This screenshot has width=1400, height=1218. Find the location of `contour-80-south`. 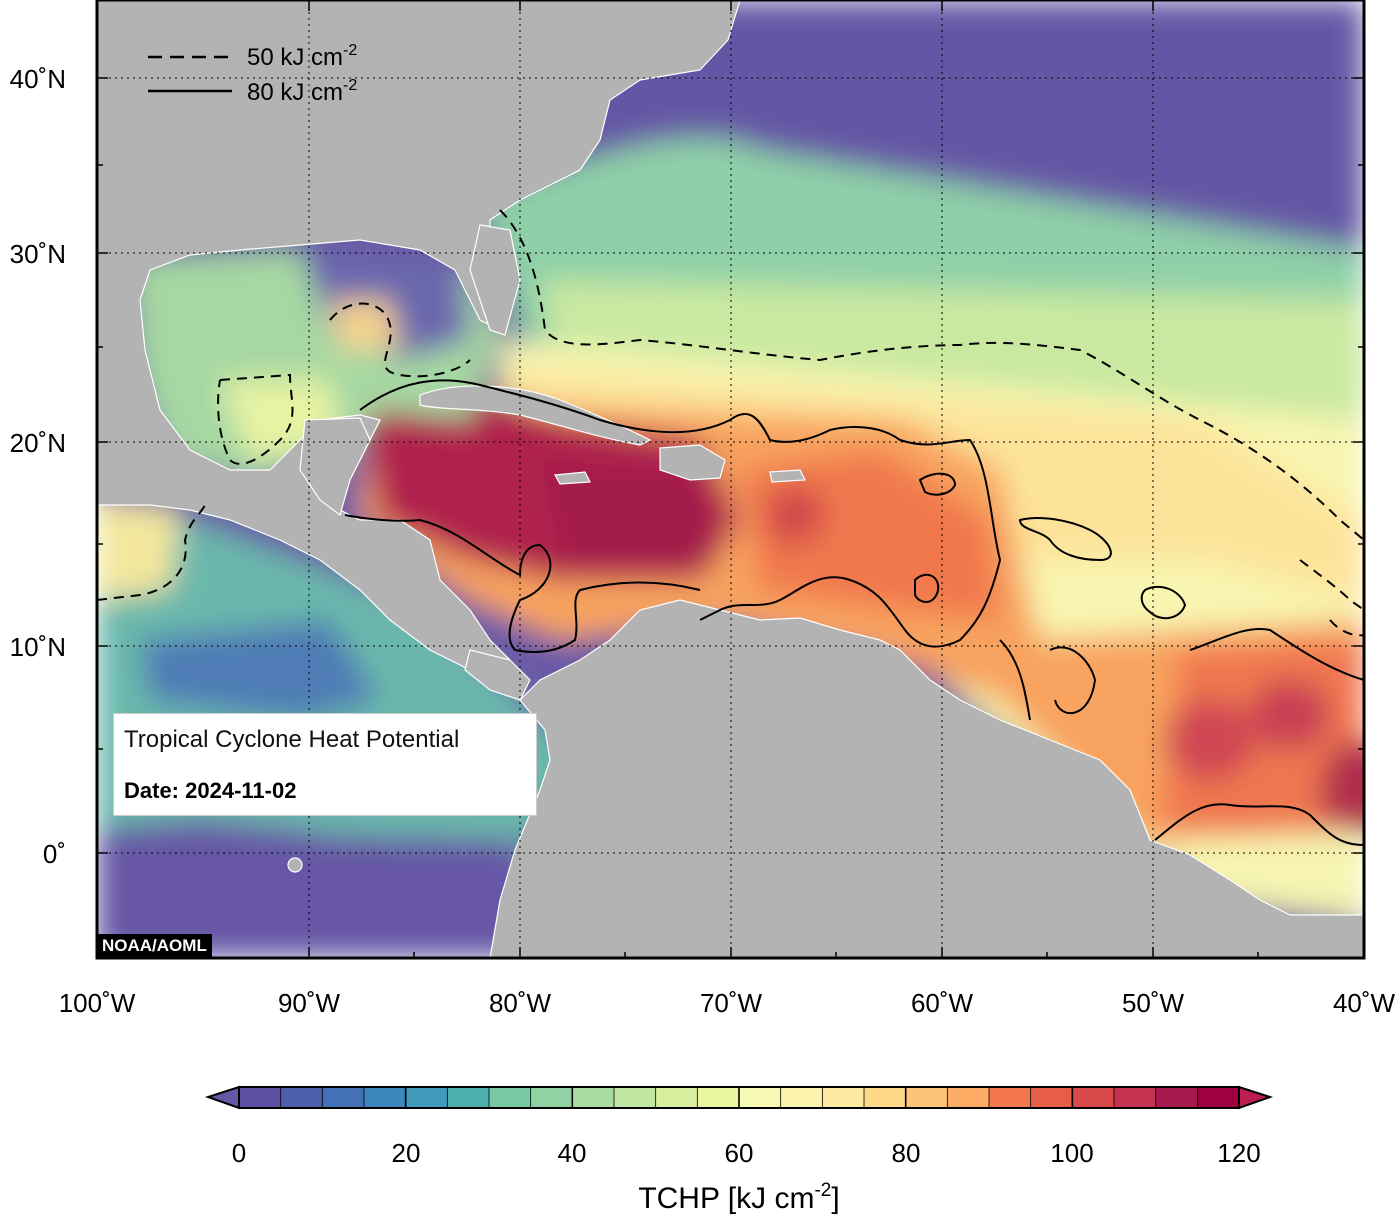

contour-80-south is located at coordinates (522, 583).